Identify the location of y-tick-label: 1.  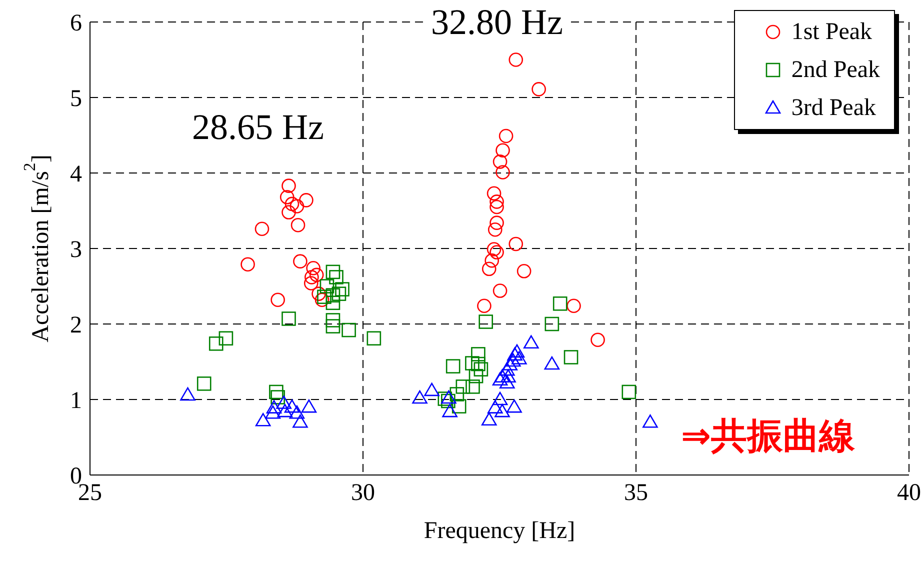
(76, 401).